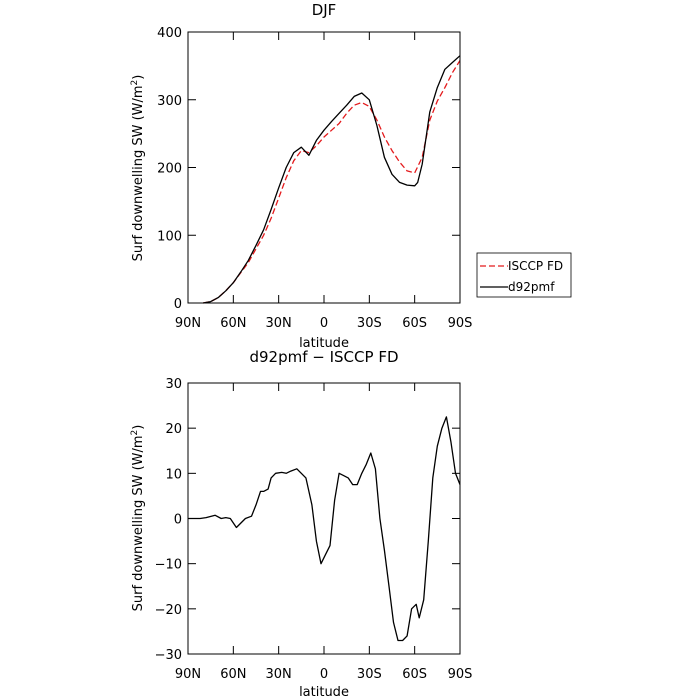  What do you see at coordinates (178, 304) in the screenshot?
I see `top-y-tick-label: 0` at bounding box center [178, 304].